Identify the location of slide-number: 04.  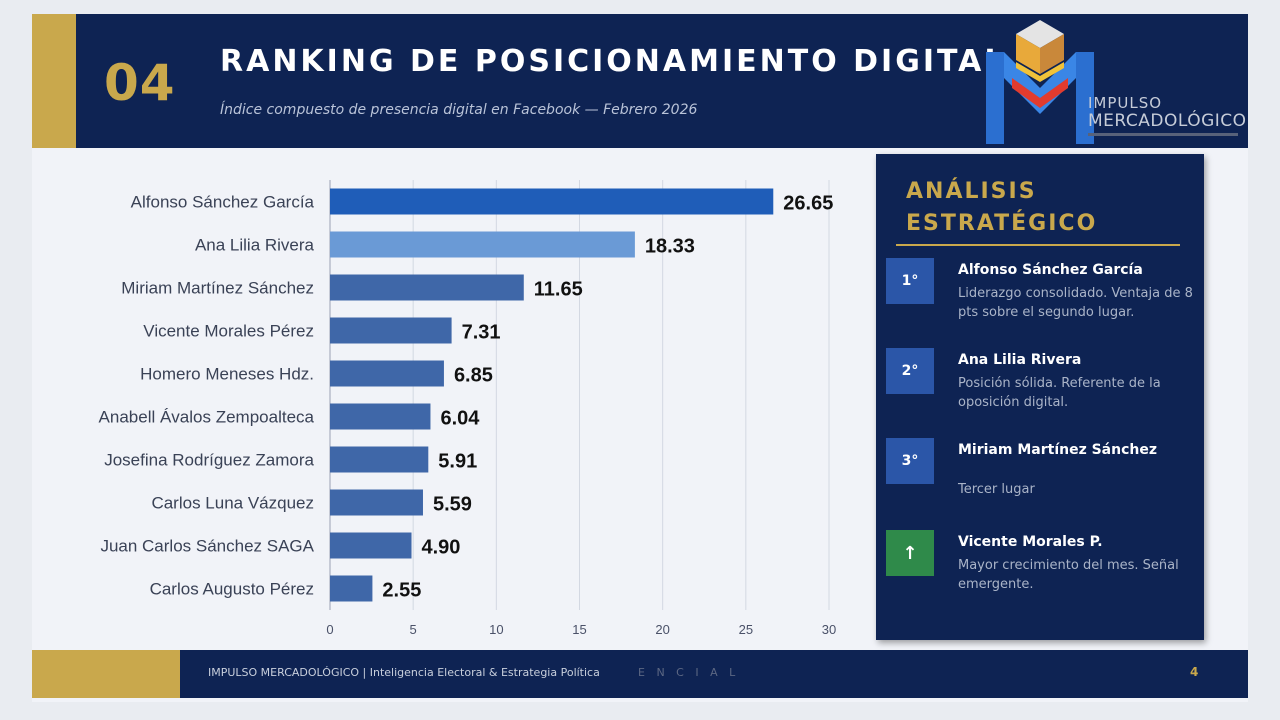
(140, 83).